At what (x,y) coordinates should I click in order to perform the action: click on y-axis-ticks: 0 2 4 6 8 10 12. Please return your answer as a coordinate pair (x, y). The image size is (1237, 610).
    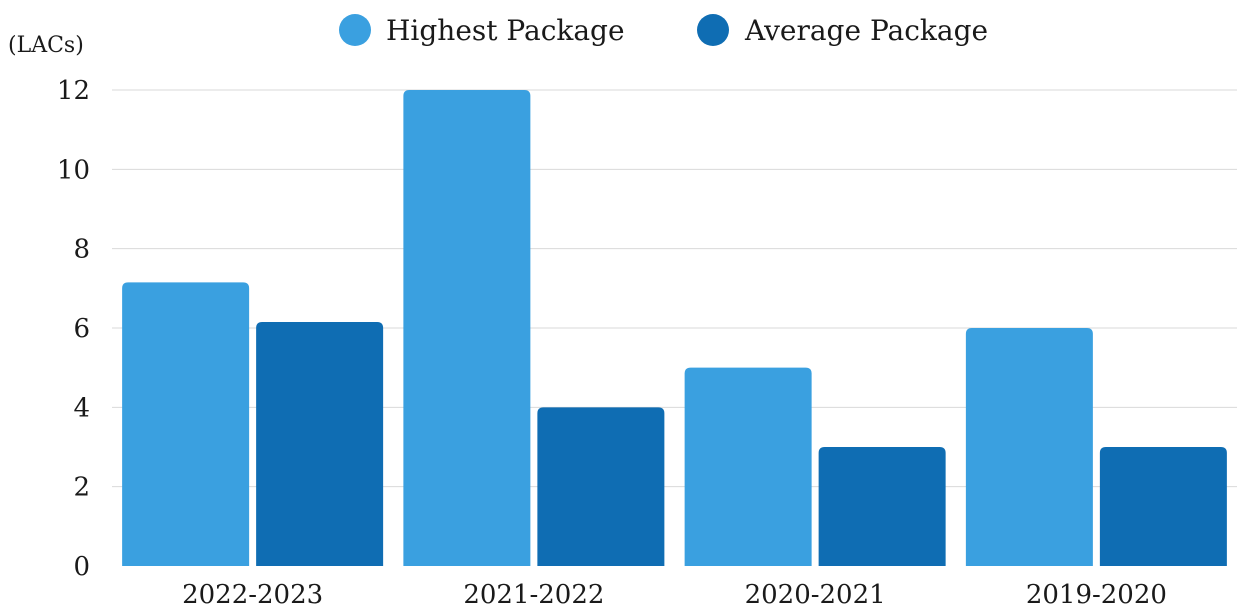
    Looking at the image, I should click on (73, 329).